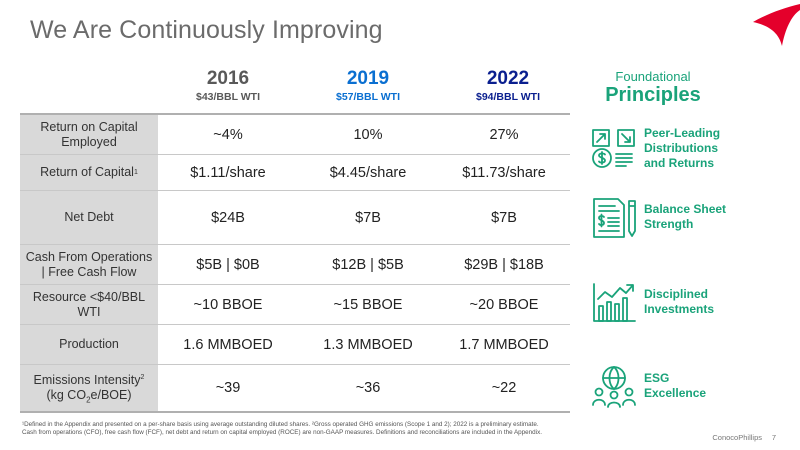 The width and height of the screenshot is (800, 450). I want to click on cell-2022: $29B | $18B, so click(504, 264).